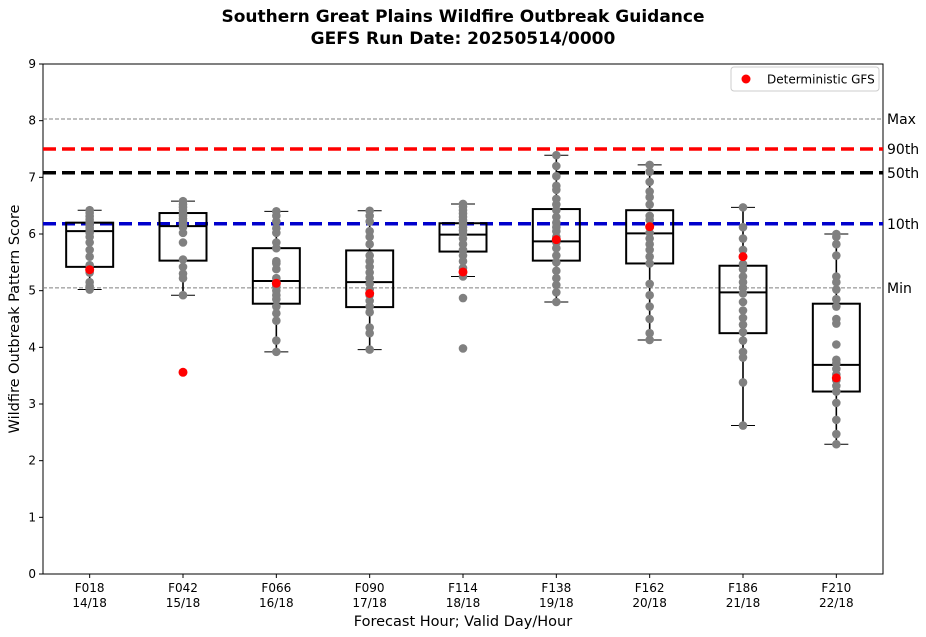  I want to click on y-tick-label: 5, so click(32, 291).